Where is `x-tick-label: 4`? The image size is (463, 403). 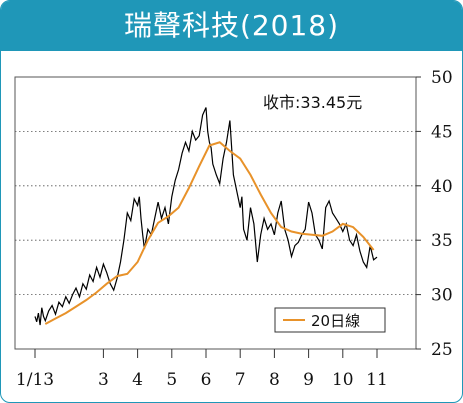 x-tick-label: 4 is located at coordinates (137, 380).